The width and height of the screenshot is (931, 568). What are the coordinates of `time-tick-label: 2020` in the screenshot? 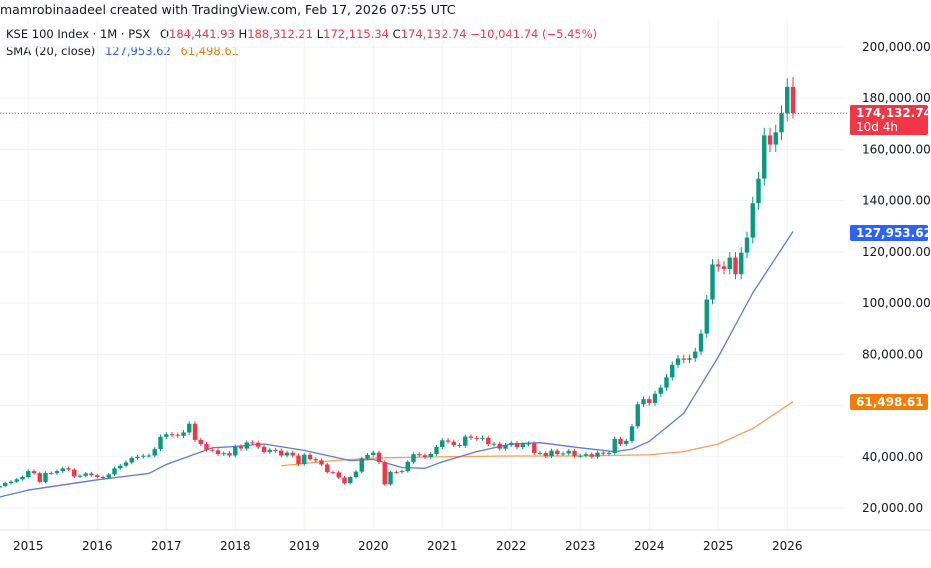 It's located at (373, 546).